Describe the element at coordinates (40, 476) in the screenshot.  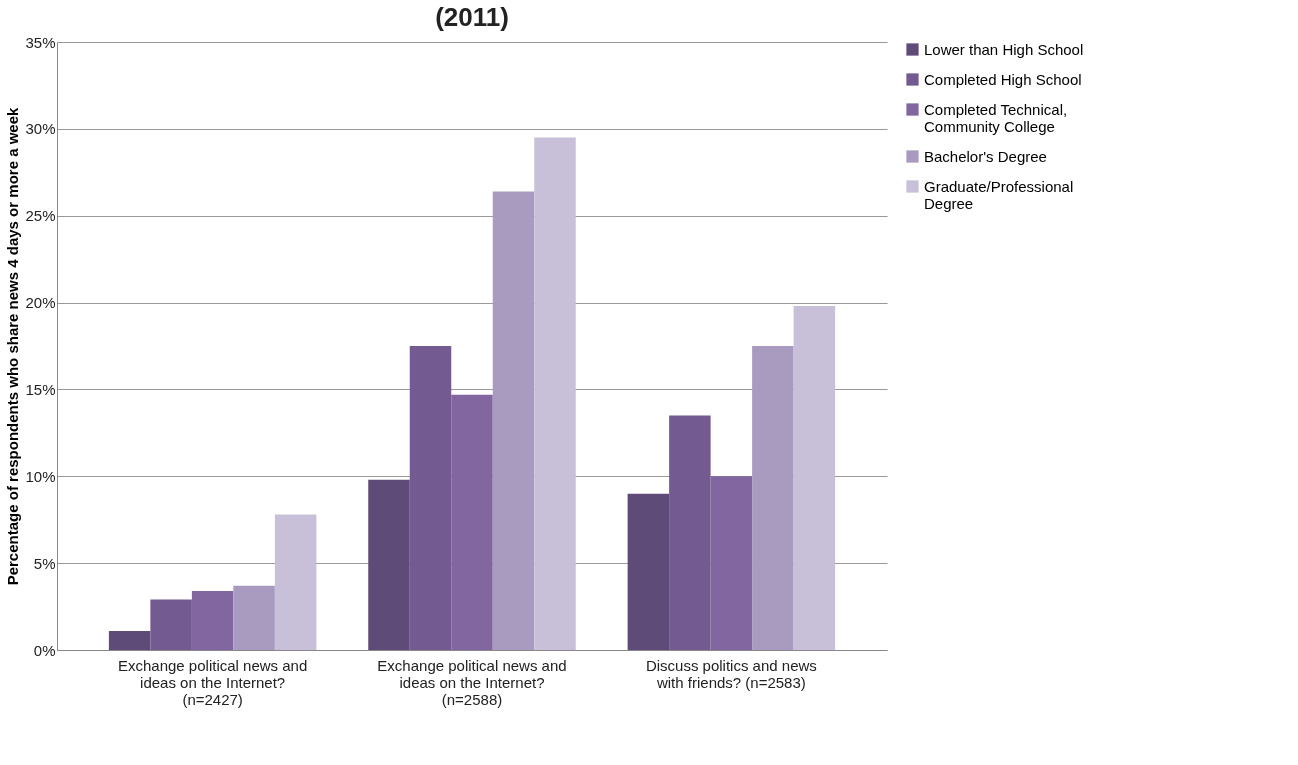
I see `y-tick-label: 10%` at that location.